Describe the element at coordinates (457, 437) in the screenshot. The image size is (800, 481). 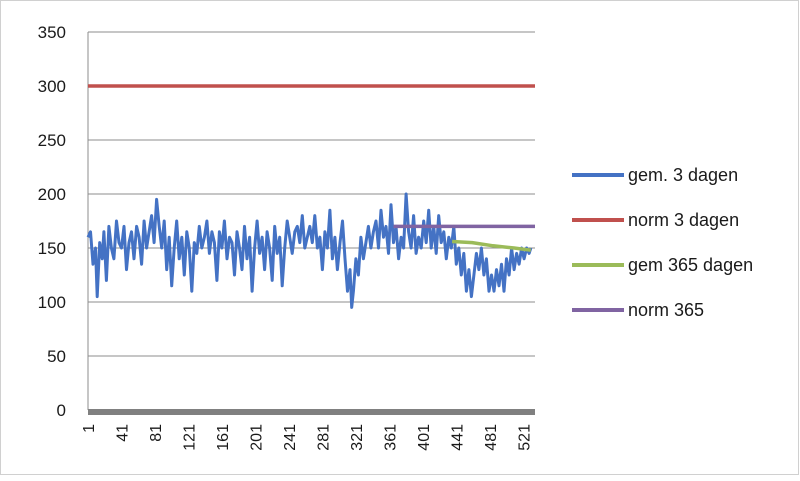
I see `x-tick-label: 441` at that location.